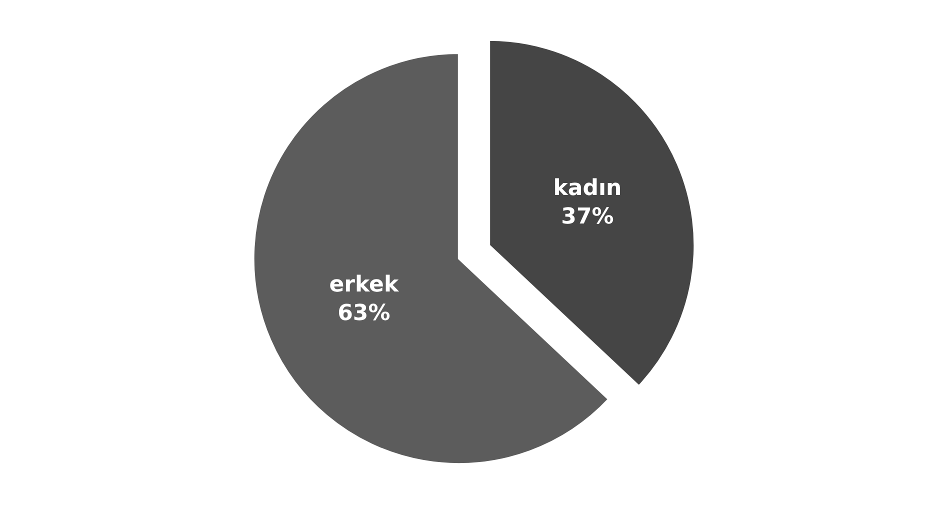 Image resolution: width=948 pixels, height=514 pixels. I want to click on data-label: 63%, so click(364, 313).